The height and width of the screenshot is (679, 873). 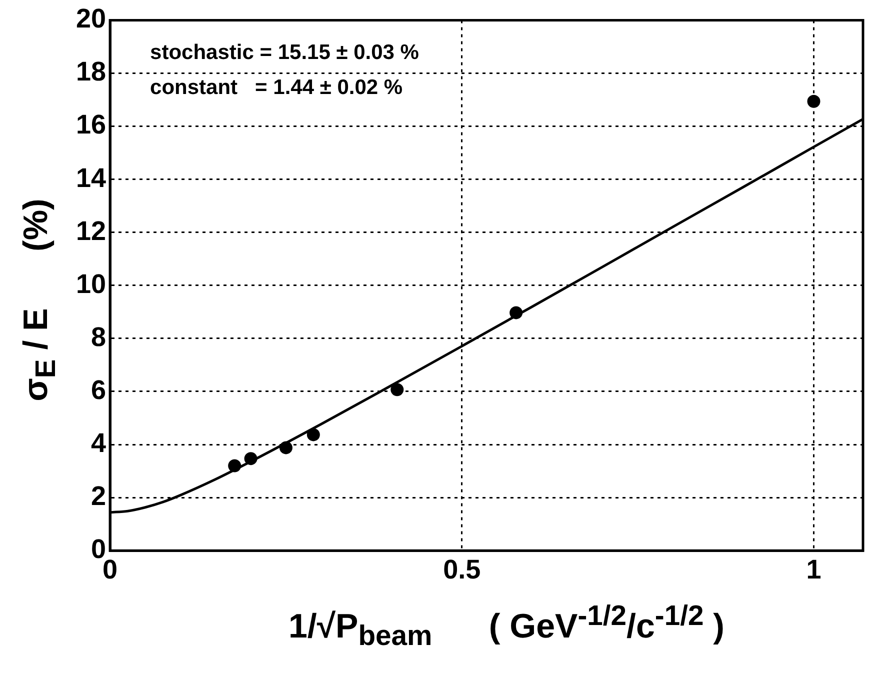 I want to click on x-tick-label: 0.5, so click(x=462, y=569).